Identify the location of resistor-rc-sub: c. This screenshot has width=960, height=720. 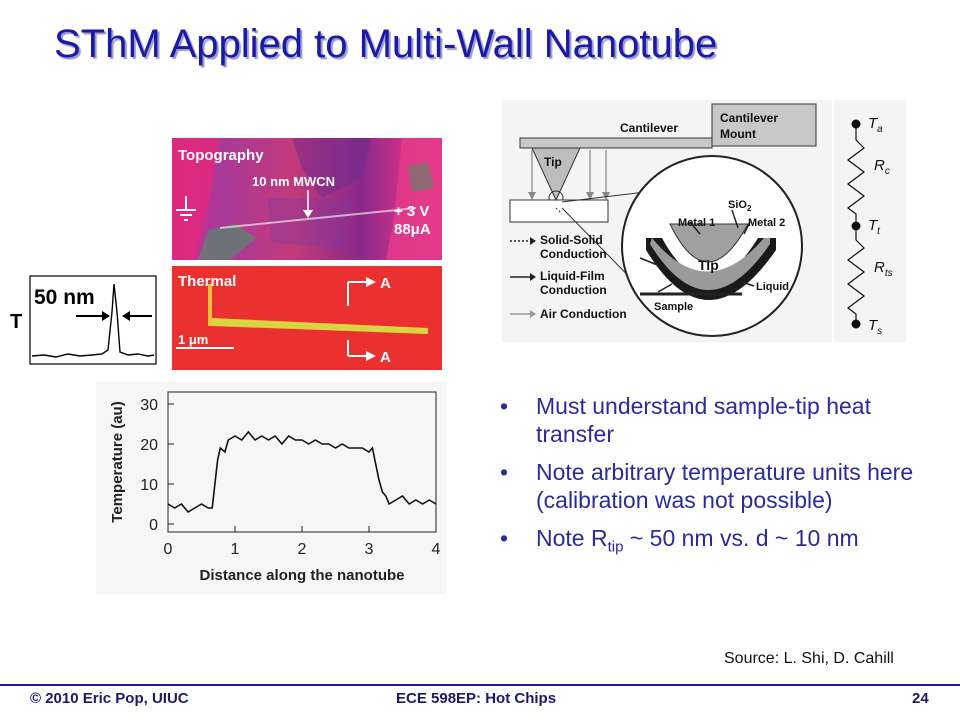
(887, 171).